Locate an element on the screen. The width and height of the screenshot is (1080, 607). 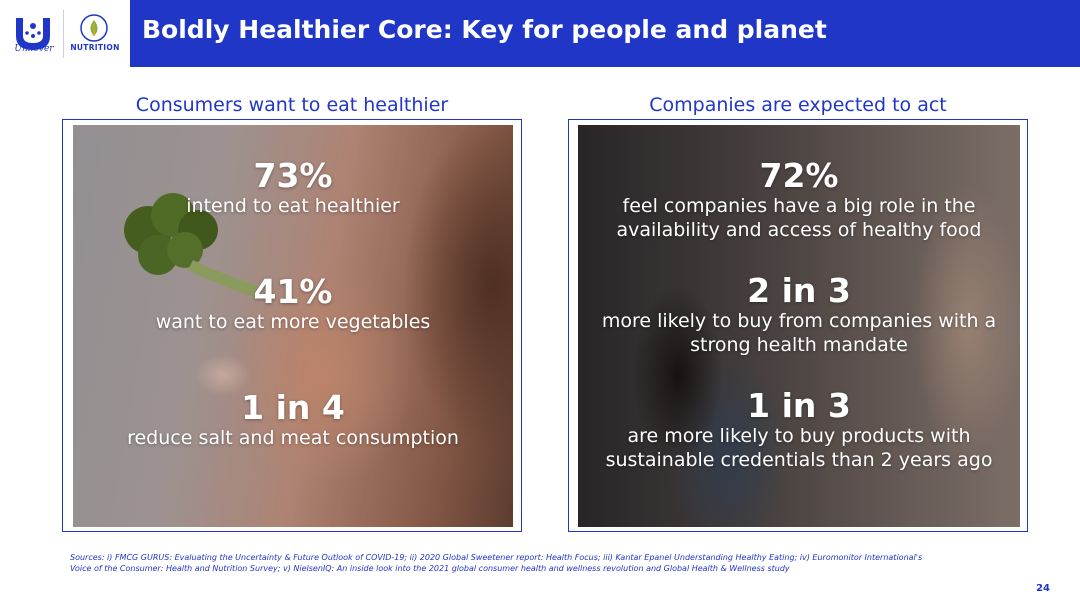
stat-description: reduce salt and meat consumption is located at coordinates (293, 437).